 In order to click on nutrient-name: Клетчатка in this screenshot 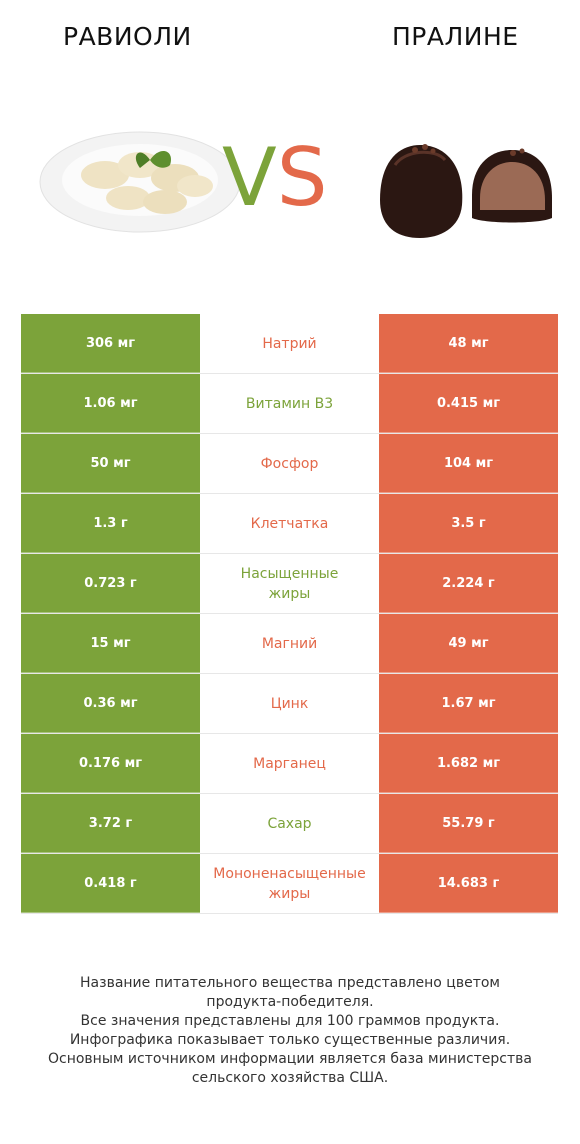, I will do `click(289, 523)`.